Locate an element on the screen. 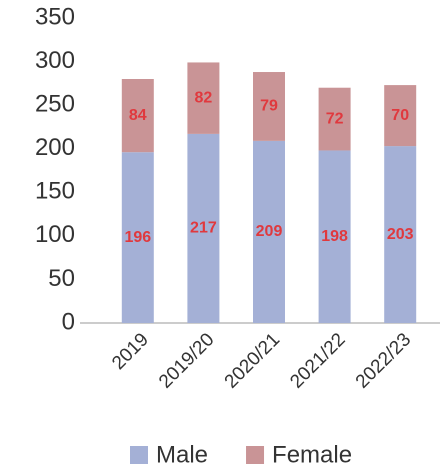 The width and height of the screenshot is (444, 473). value-label: 84 is located at coordinates (138, 115).